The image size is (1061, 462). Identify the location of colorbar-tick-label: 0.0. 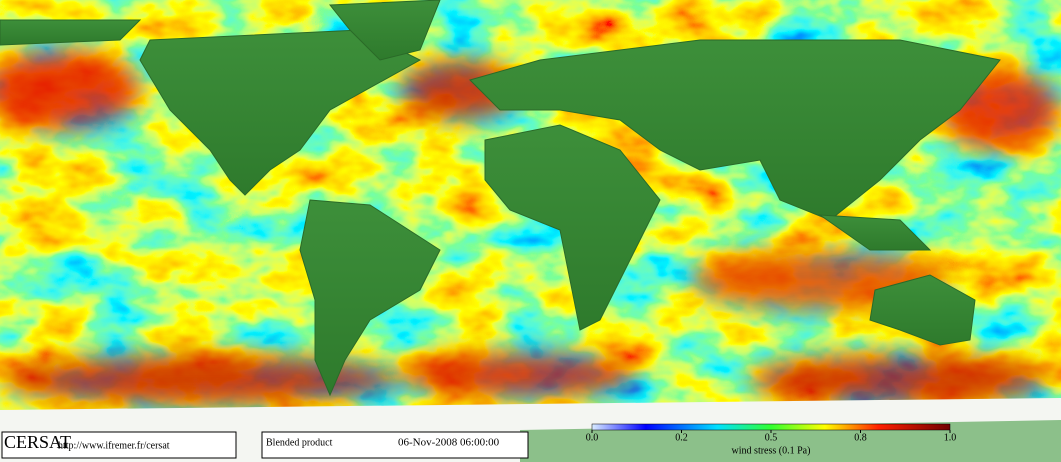
(592, 437).